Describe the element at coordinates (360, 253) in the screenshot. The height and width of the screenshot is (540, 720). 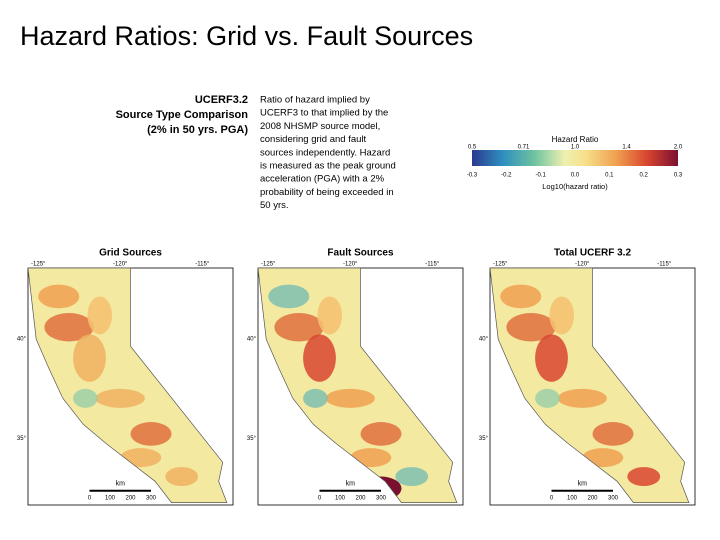
I see `panel-title: Fault Sources` at that location.